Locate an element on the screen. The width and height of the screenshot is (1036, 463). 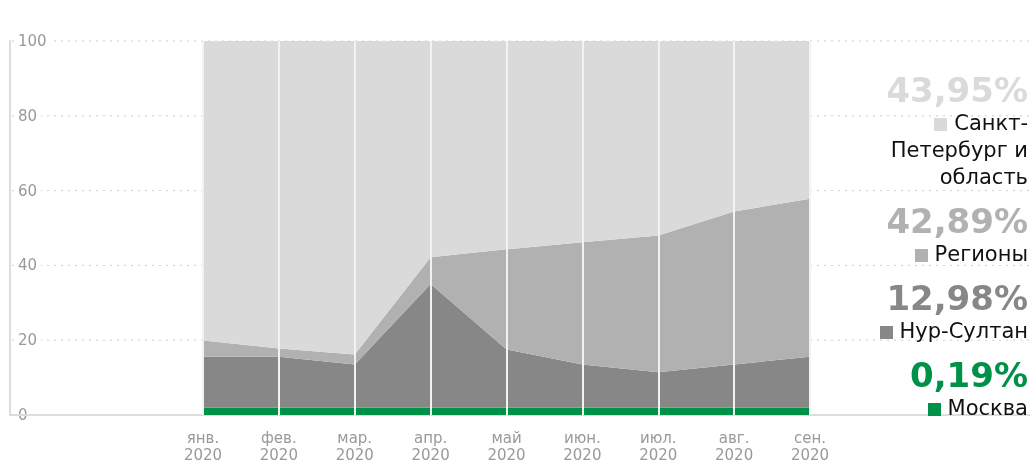
legend-label: Нур-Султан is located at coordinates (963, 331).